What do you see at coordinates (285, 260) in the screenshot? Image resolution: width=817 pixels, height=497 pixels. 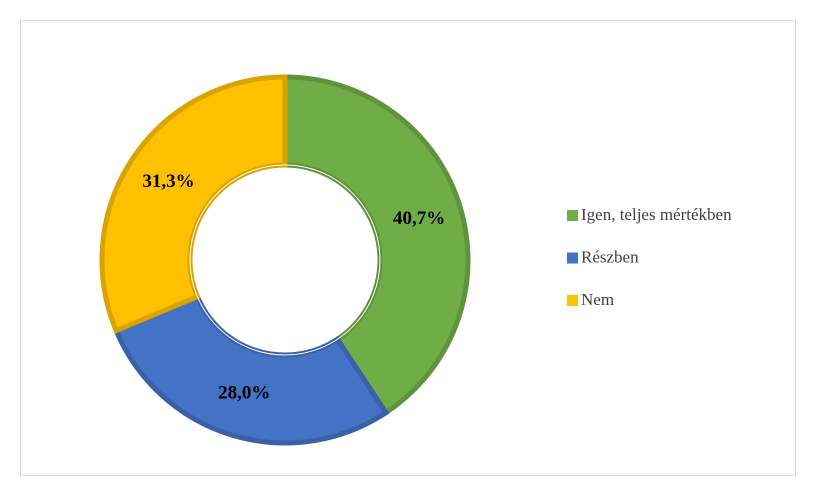 I see `donut-hole-edge` at bounding box center [285, 260].